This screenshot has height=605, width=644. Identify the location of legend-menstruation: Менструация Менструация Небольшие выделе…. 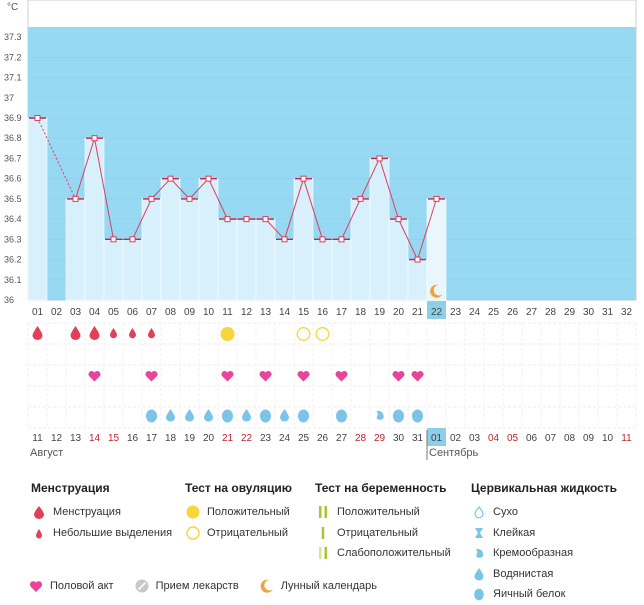
(101, 512).